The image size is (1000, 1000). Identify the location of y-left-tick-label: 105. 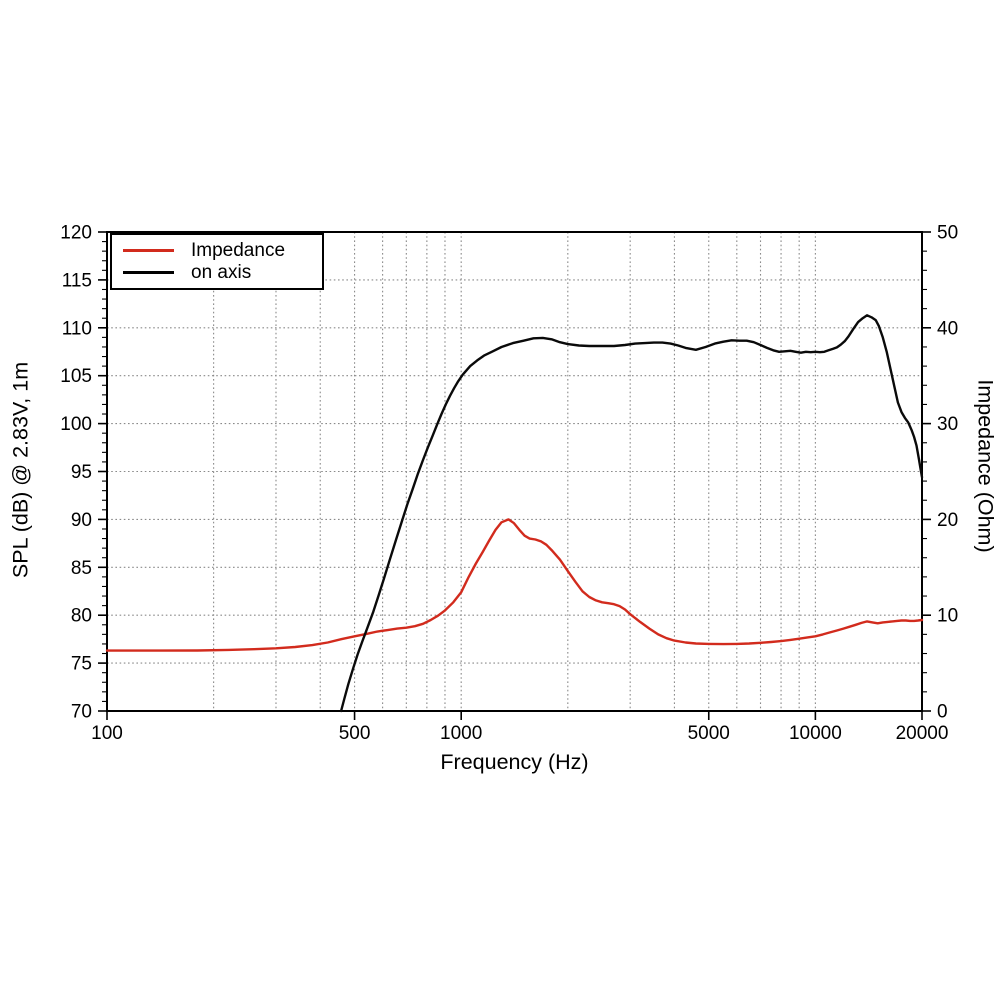
(76, 376).